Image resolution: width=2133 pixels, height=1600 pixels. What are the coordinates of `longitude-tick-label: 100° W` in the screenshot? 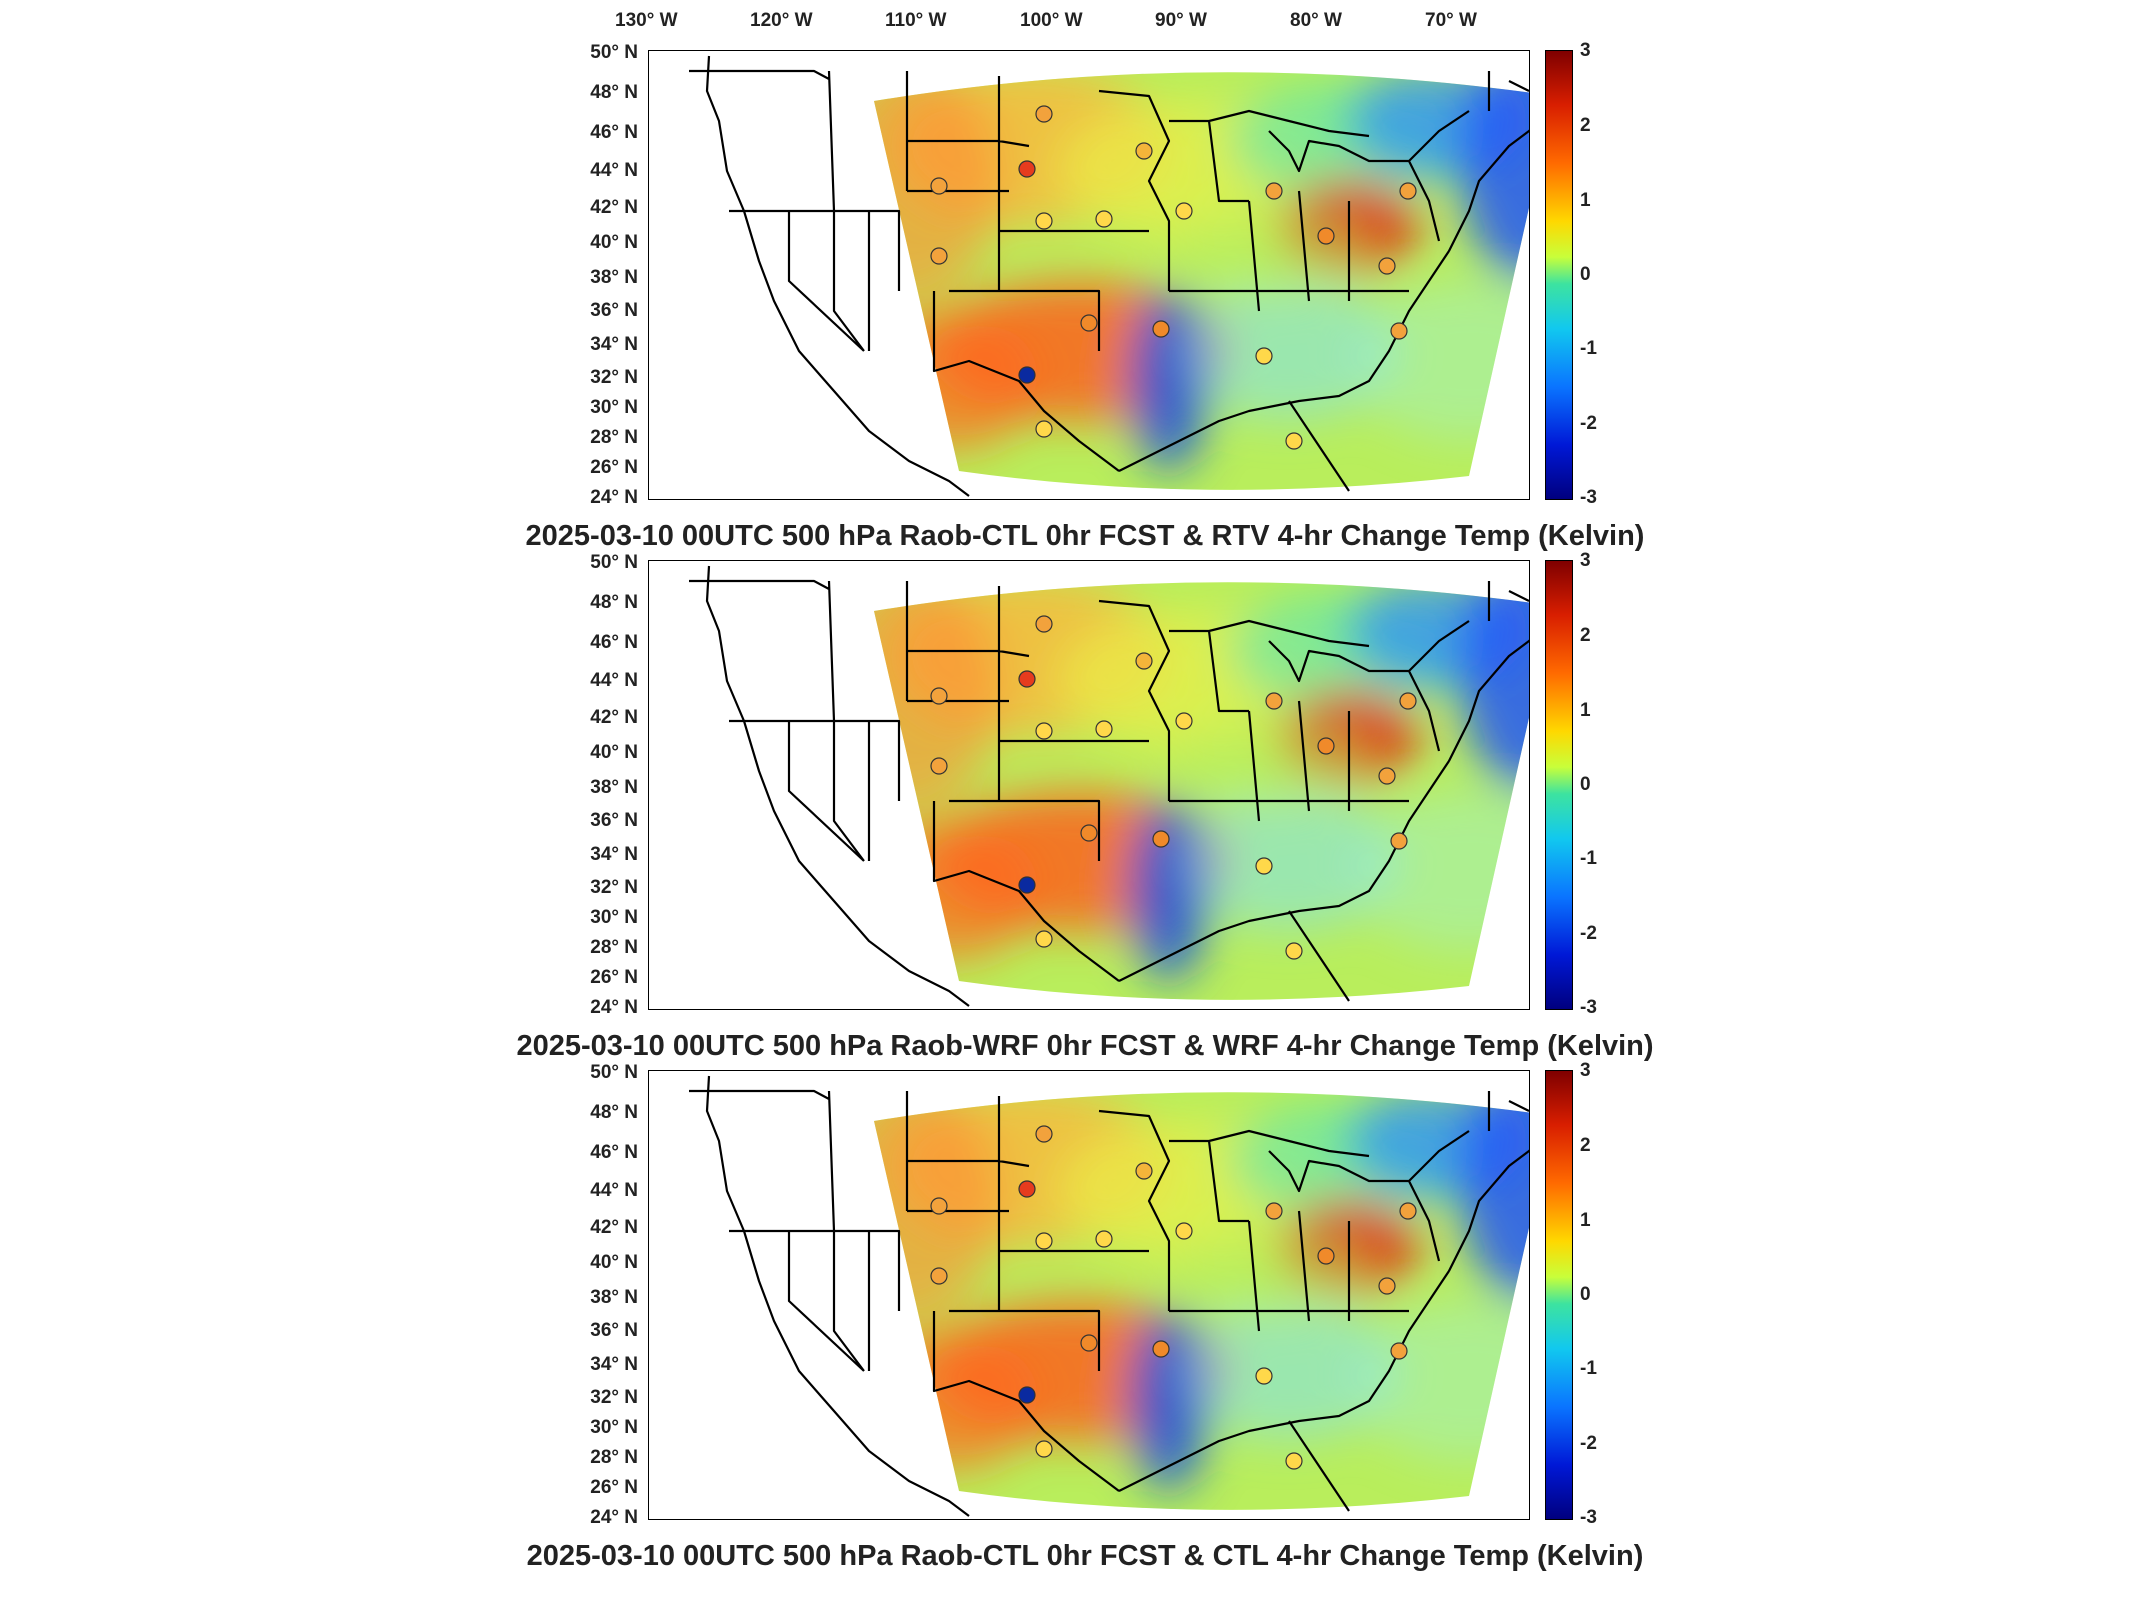 It's located at (1051, 20).